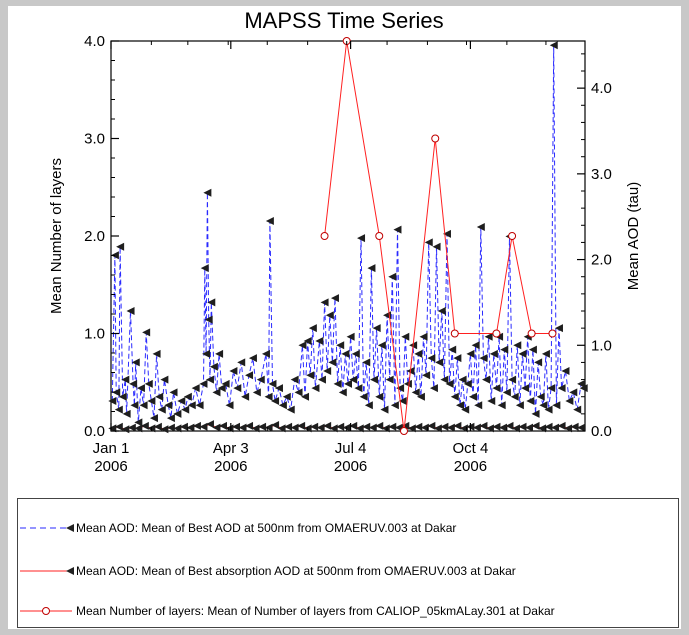 The height and width of the screenshot is (635, 689). Describe the element at coordinates (343, 20) in the screenshot. I see `chart-title: MAPSS Time Series` at that location.